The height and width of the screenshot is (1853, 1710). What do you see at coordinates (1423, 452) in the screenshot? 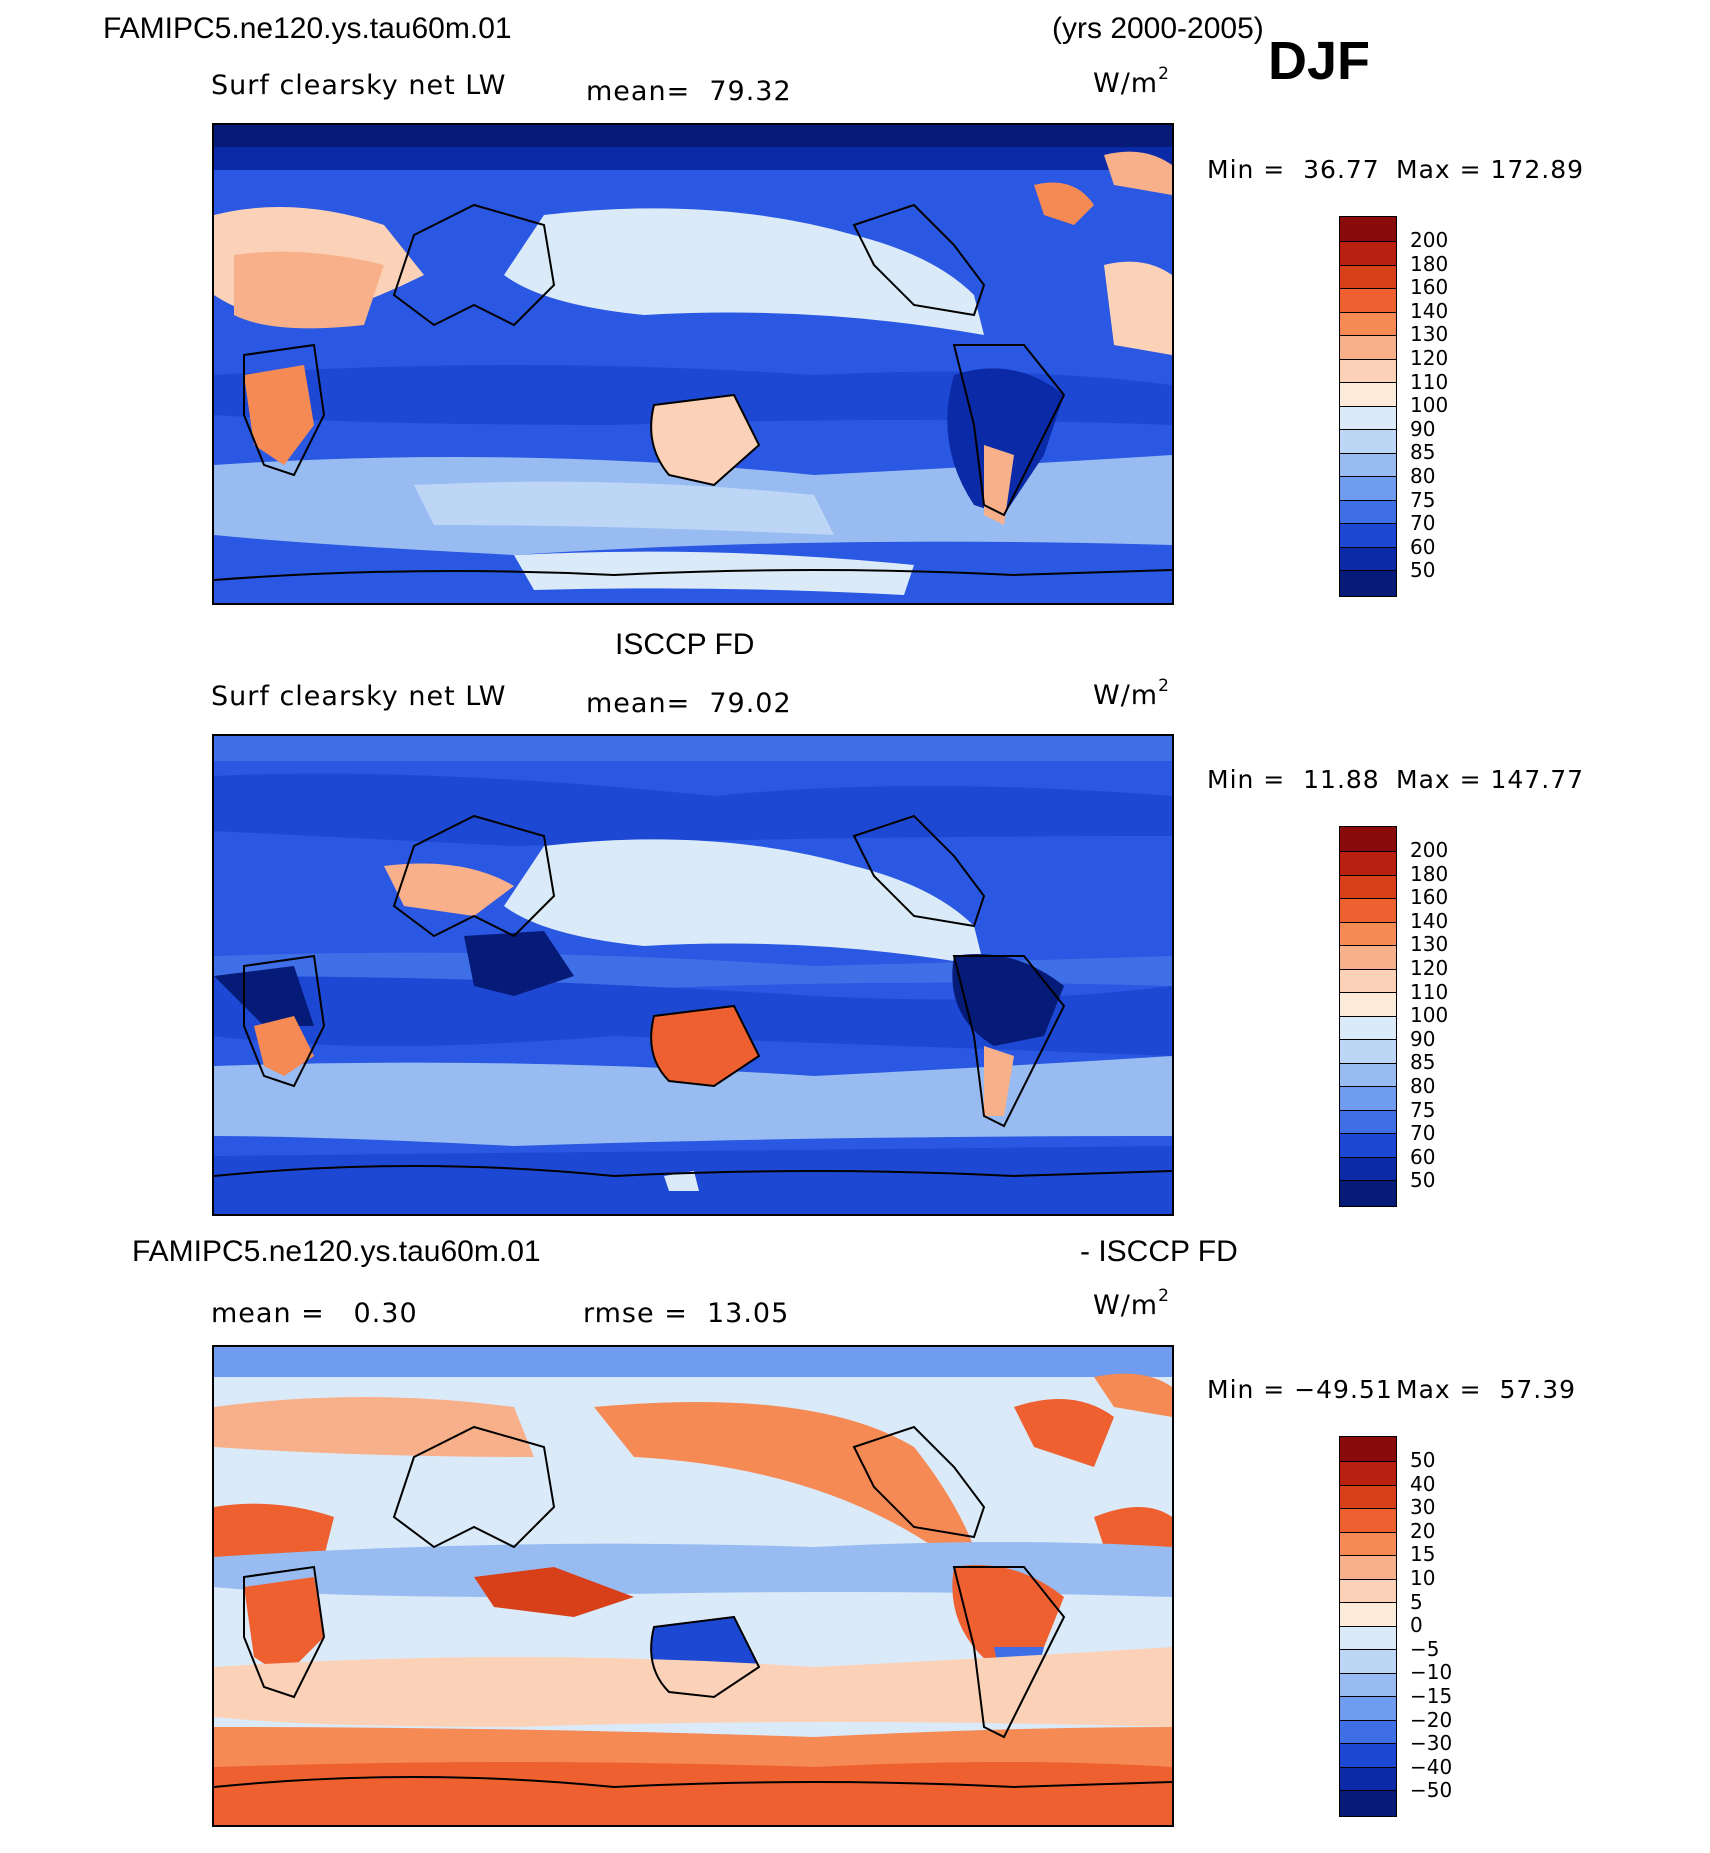
I see `panel1-cbar-label: 85` at bounding box center [1423, 452].